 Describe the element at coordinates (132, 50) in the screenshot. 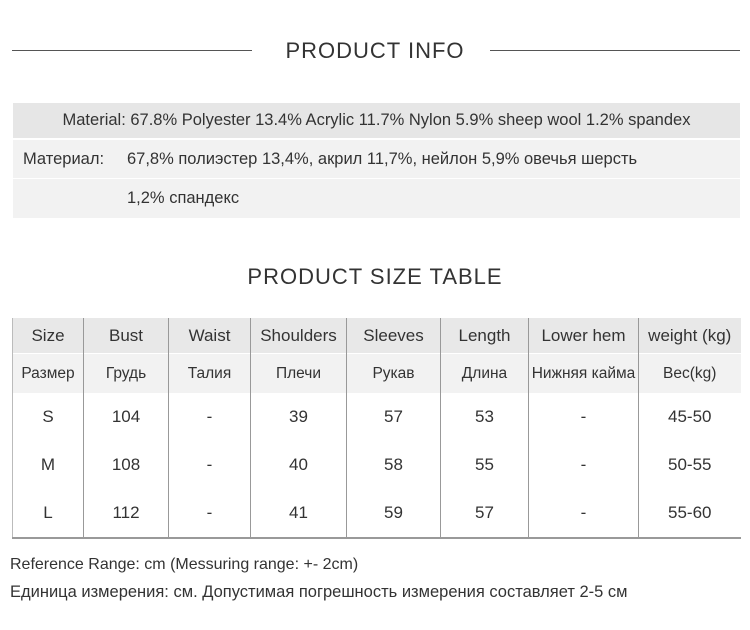

I see `divider-left` at that location.